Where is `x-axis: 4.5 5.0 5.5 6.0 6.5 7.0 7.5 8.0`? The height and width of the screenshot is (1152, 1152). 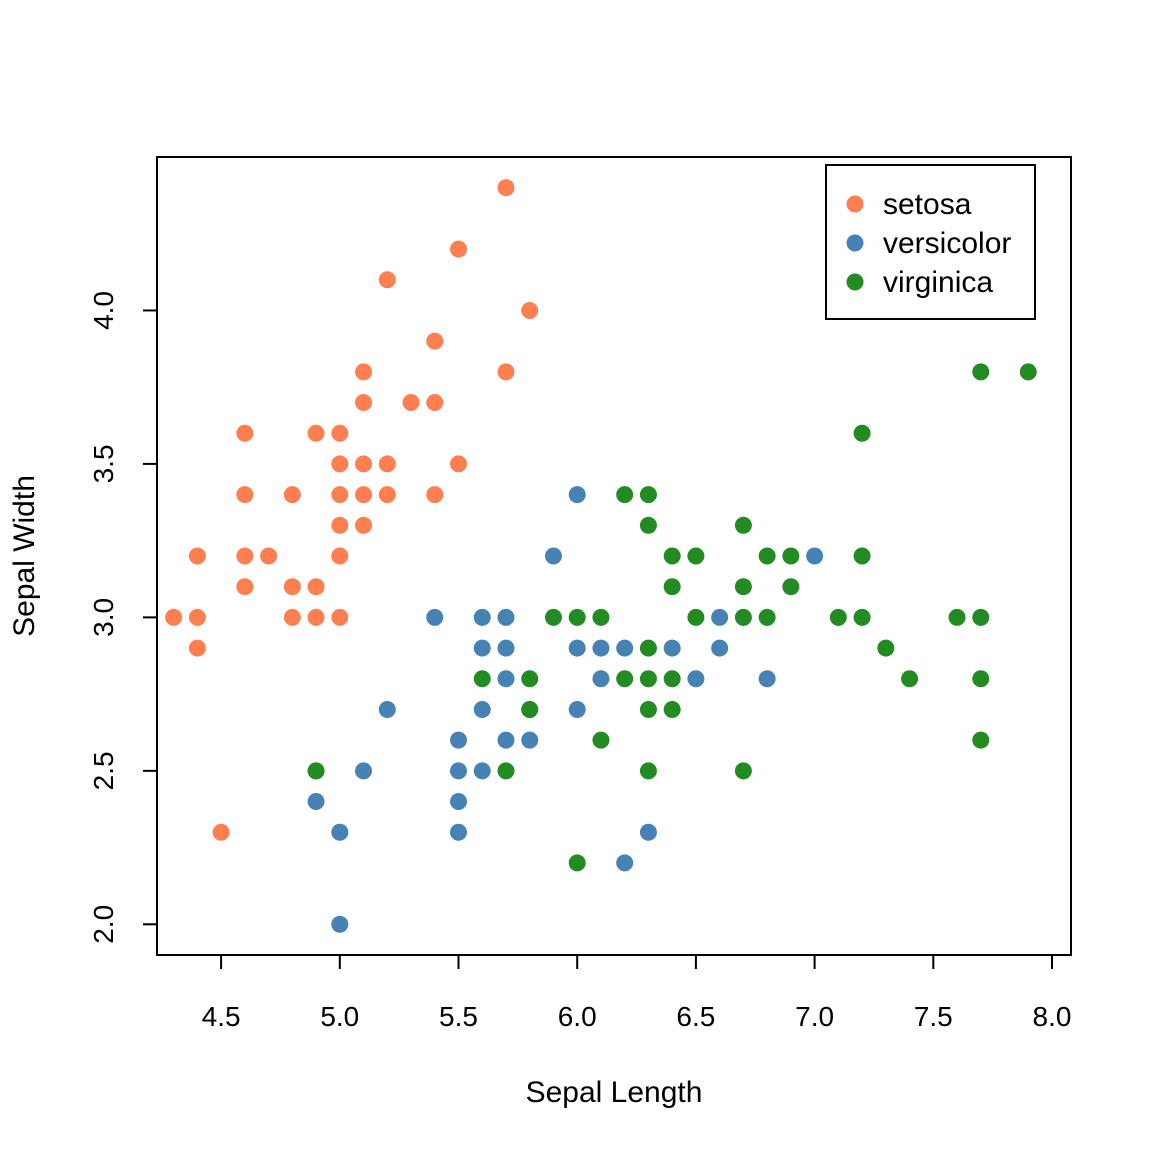
x-axis: 4.5 5.0 5.5 6.0 6.5 7.0 7.5 8.0 is located at coordinates (636, 993).